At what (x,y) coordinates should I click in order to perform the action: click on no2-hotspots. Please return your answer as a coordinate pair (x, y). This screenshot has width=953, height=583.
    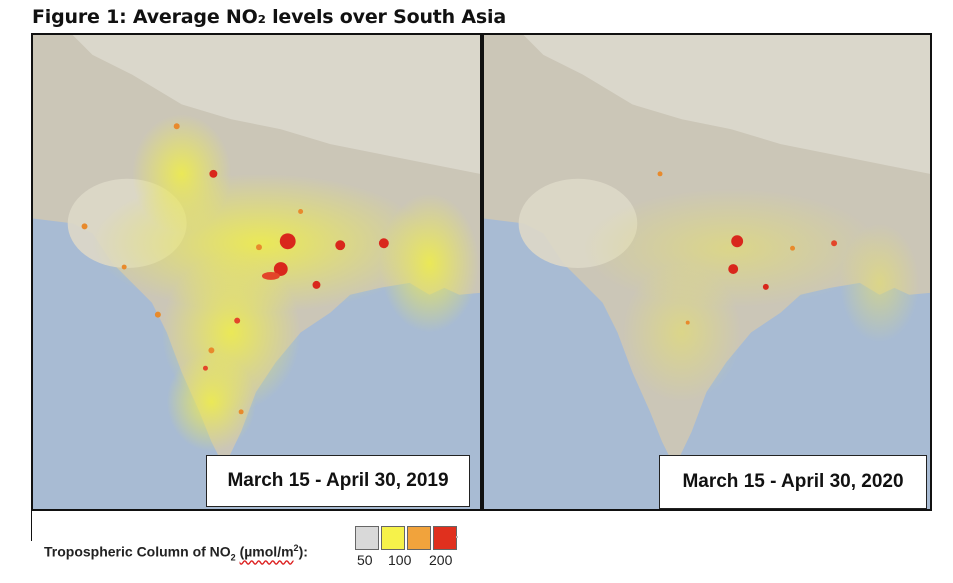
    Looking at the image, I should click on (747, 248).